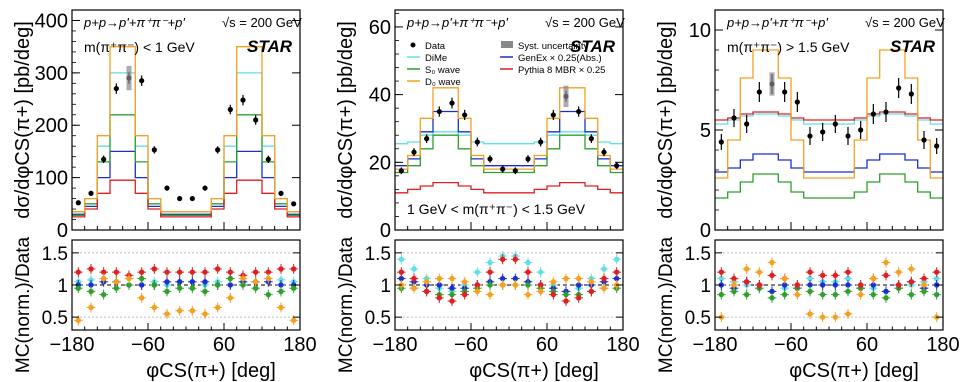 This screenshot has height=382, width=967. I want to click on legend-swatch, so click(507, 44).